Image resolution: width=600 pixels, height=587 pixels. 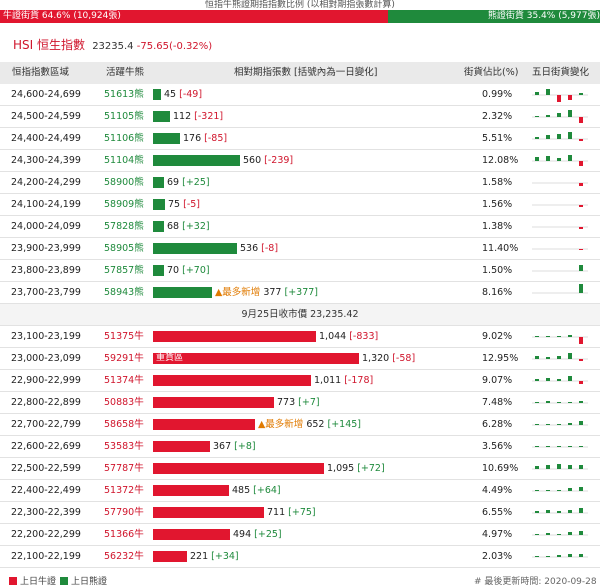 I want to click on day-change: [+7], so click(x=309, y=402).